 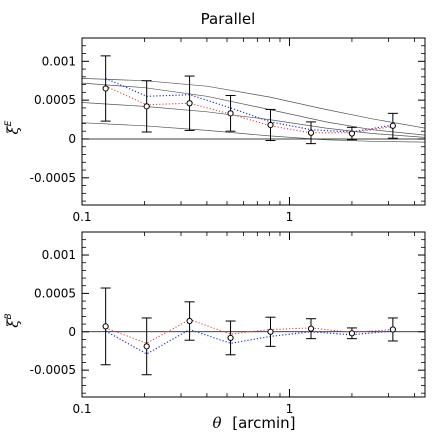 What do you see at coordinates (216, 423) in the screenshot?
I see `x-axis-symbol: θ` at bounding box center [216, 423].